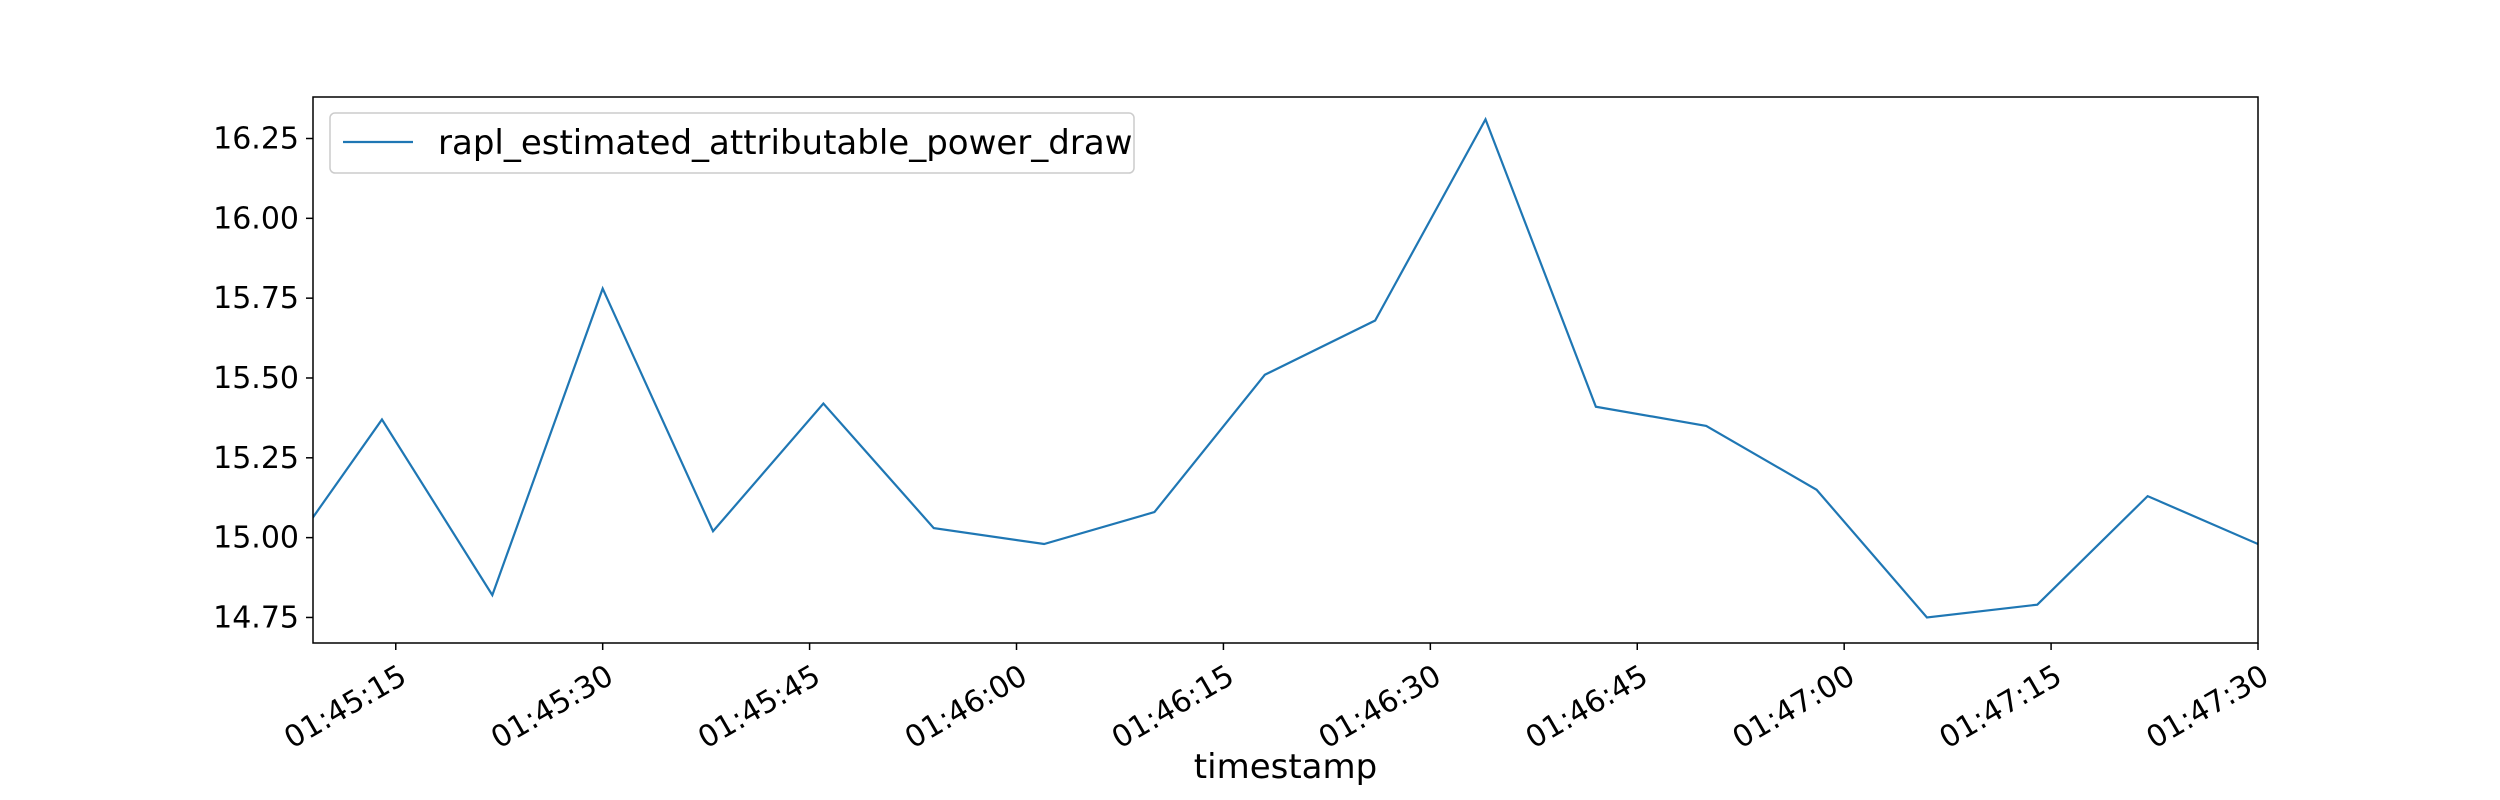  What do you see at coordinates (256, 298) in the screenshot?
I see `y-tick-label: 15.75` at bounding box center [256, 298].